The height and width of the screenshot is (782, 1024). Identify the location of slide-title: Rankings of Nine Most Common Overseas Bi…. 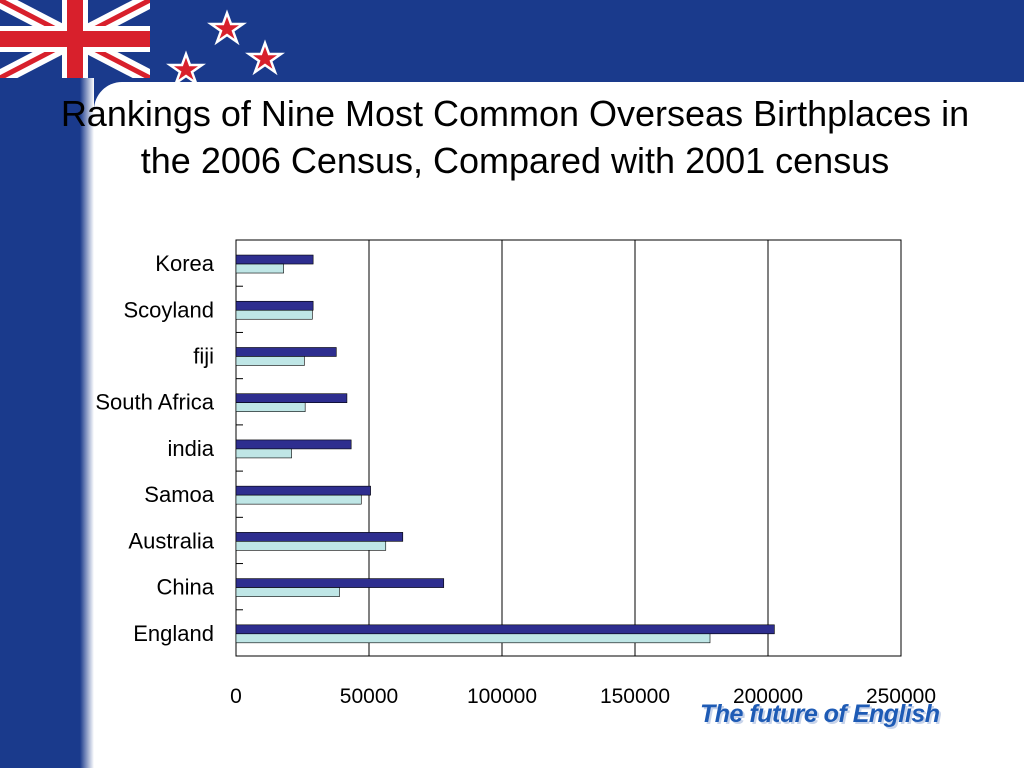
(515, 137).